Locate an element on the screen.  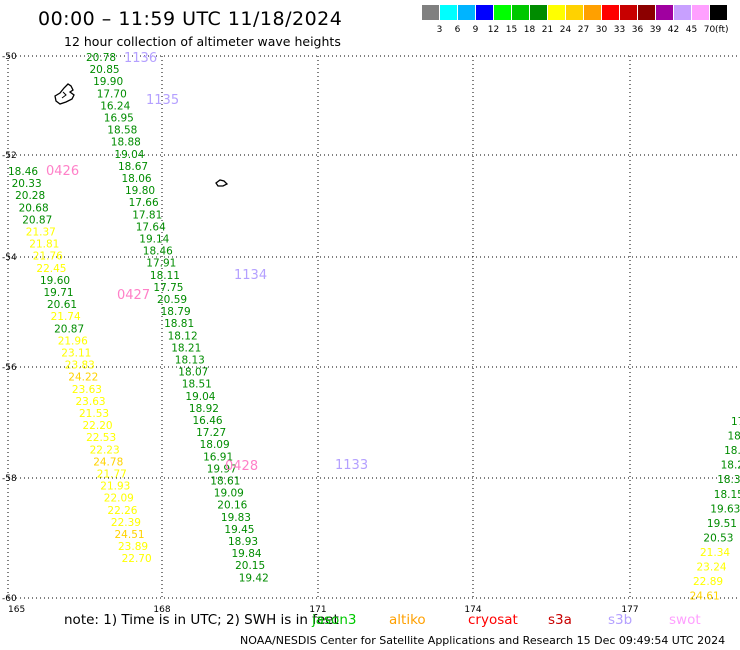
scale-label: 18 is located at coordinates (529, 30).